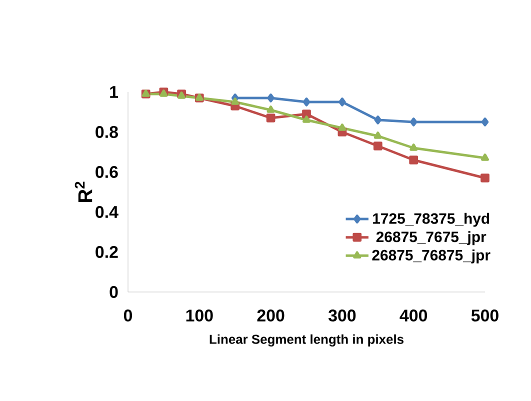 The width and height of the screenshot is (531, 401). What do you see at coordinates (199, 316) in the screenshot?
I see `x-tick-label: 100` at bounding box center [199, 316].